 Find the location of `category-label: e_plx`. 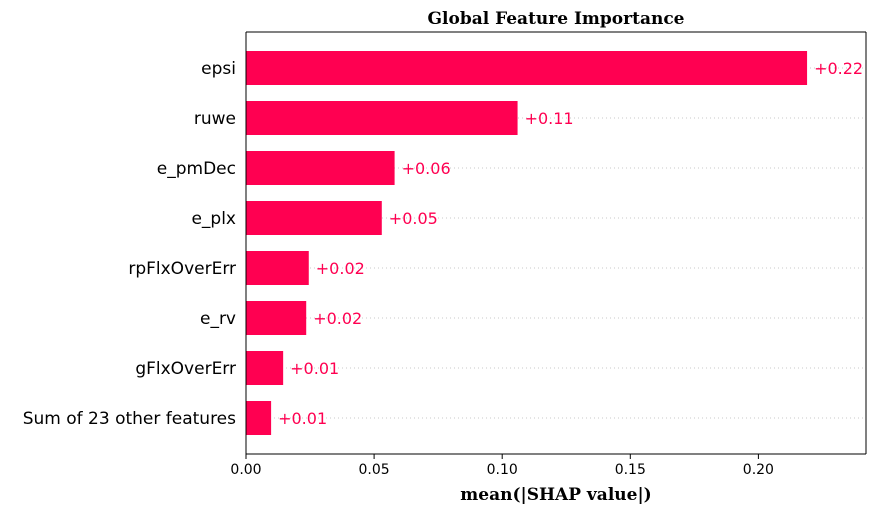

category-label: e_plx is located at coordinates (213, 219).